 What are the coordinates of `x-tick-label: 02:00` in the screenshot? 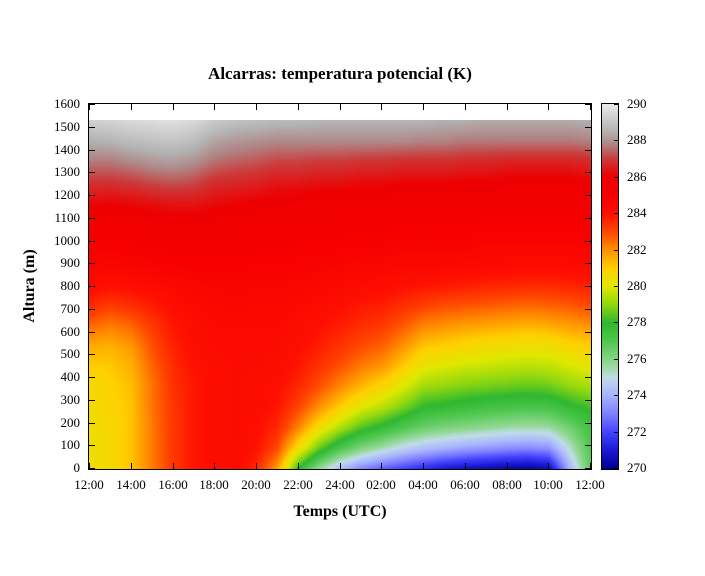 It's located at (381, 484).